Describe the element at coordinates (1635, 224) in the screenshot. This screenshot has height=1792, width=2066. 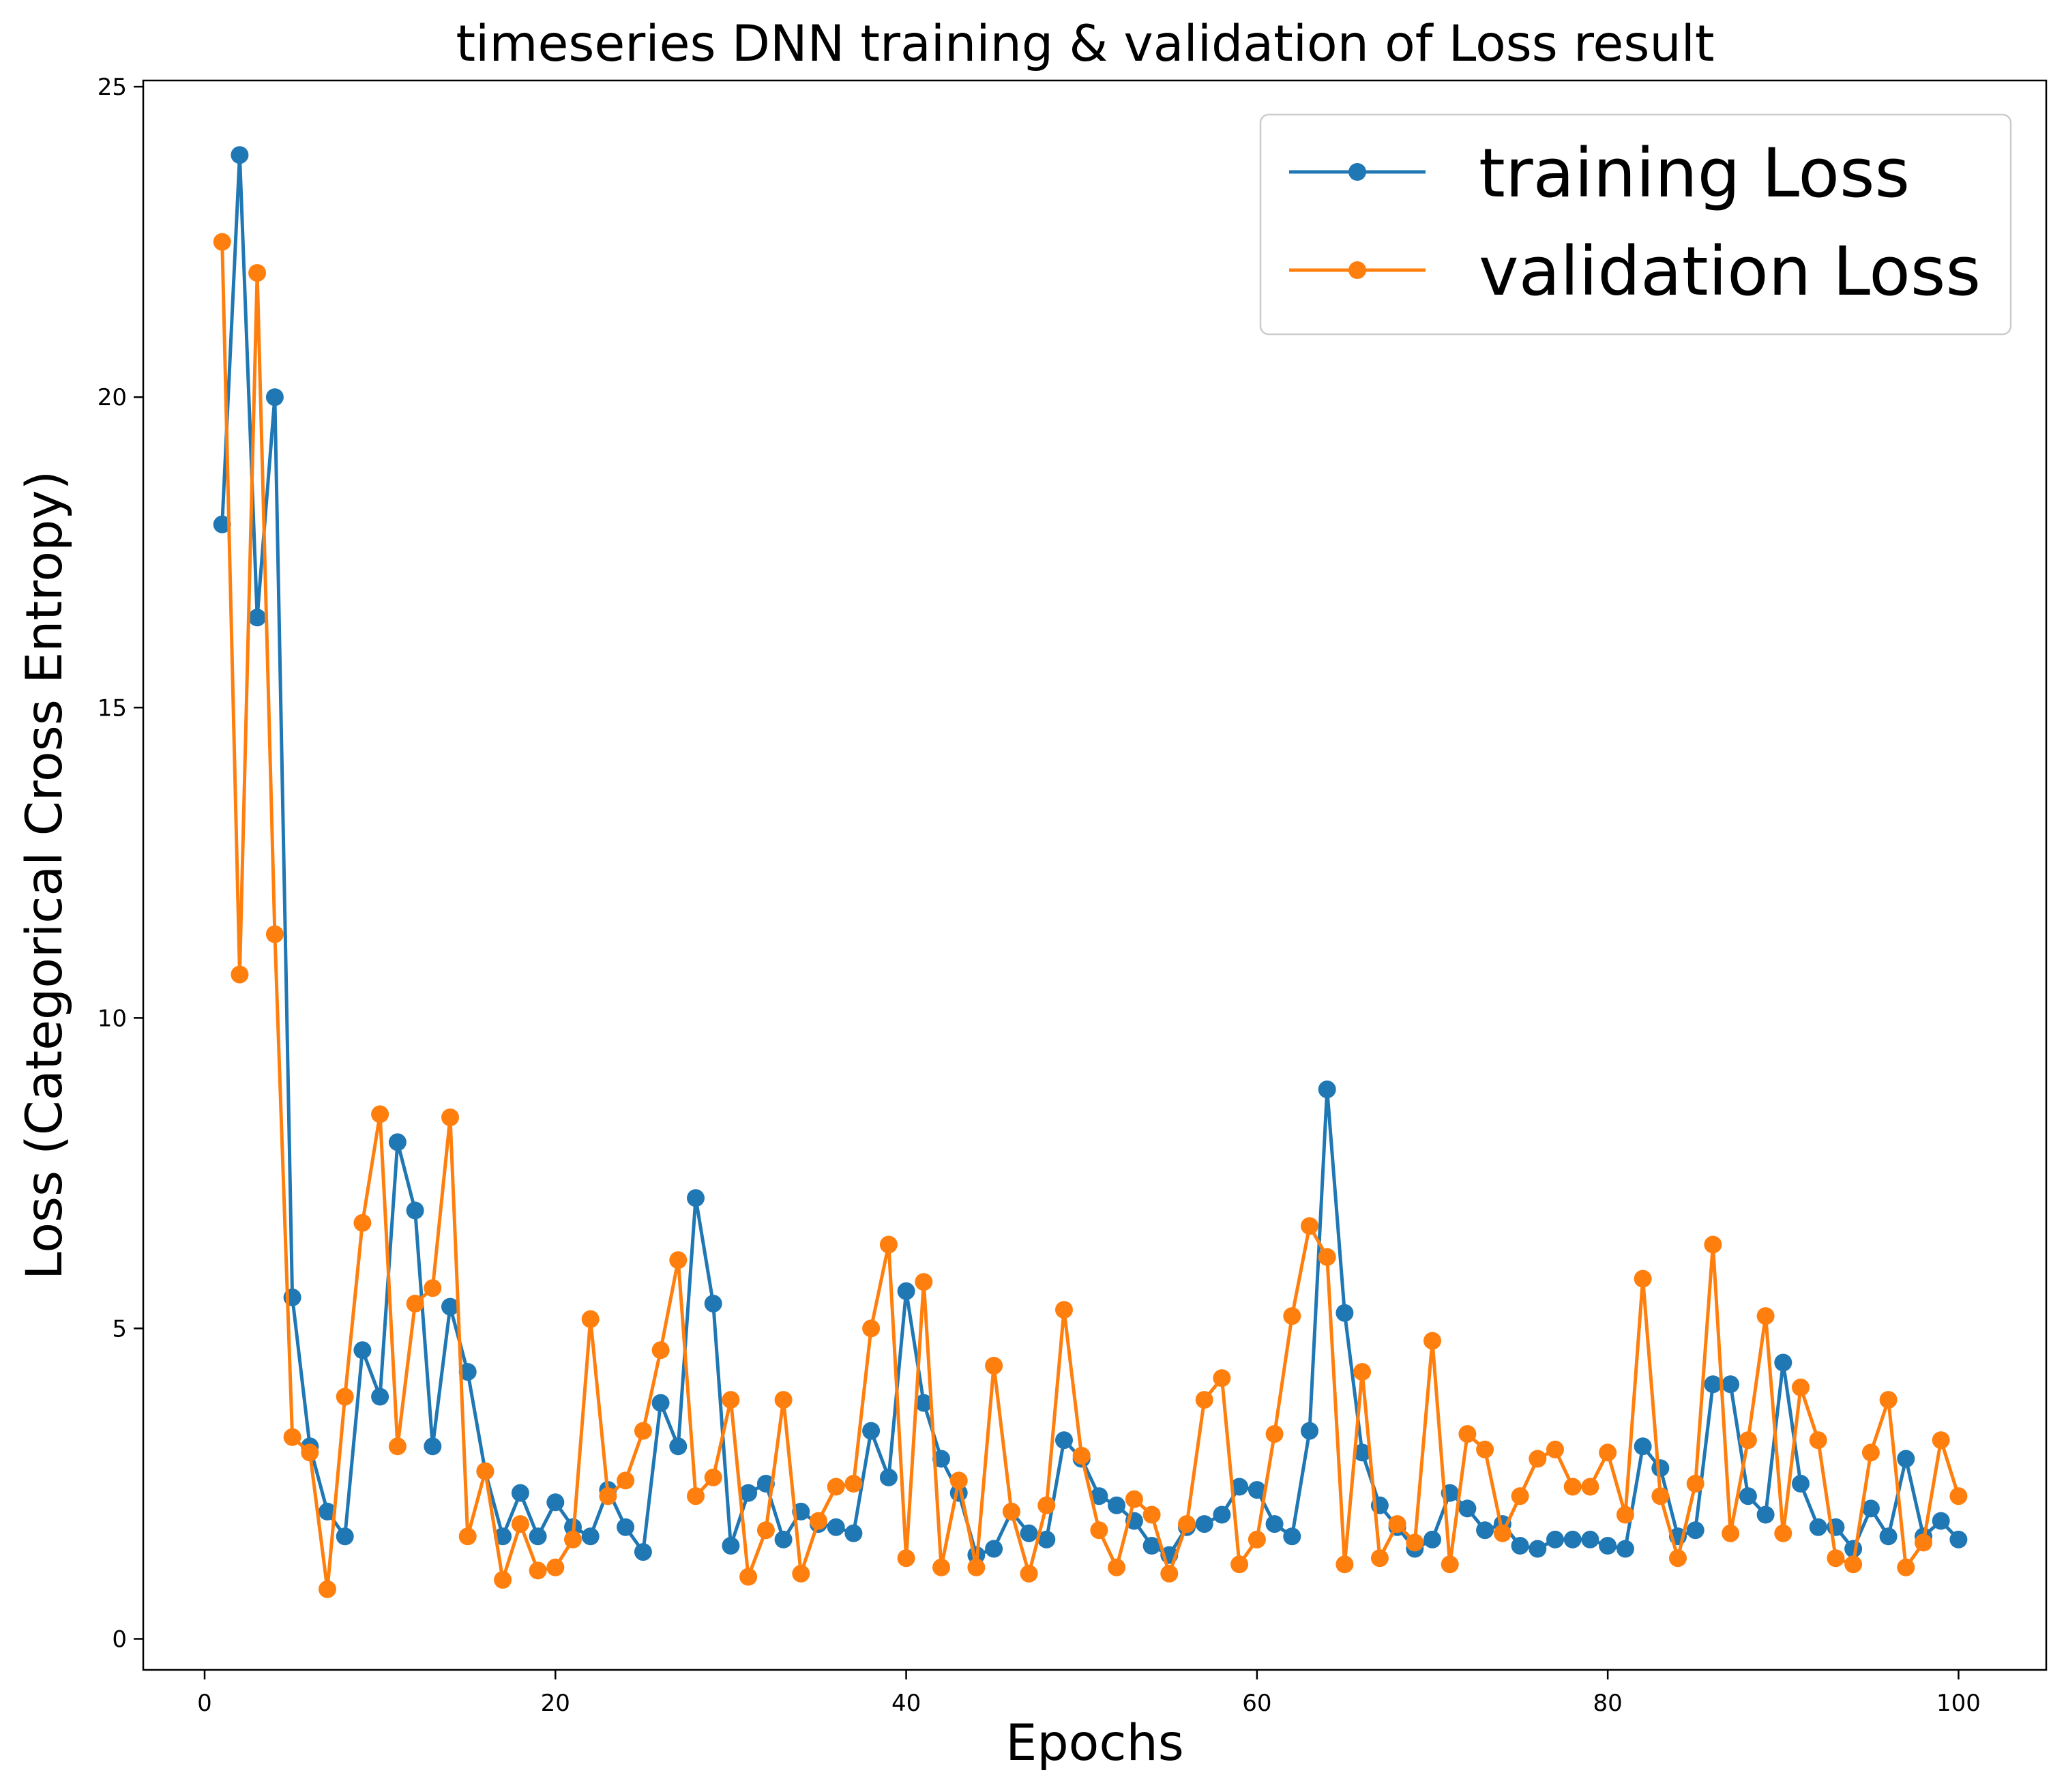
I see `legend-box` at that location.